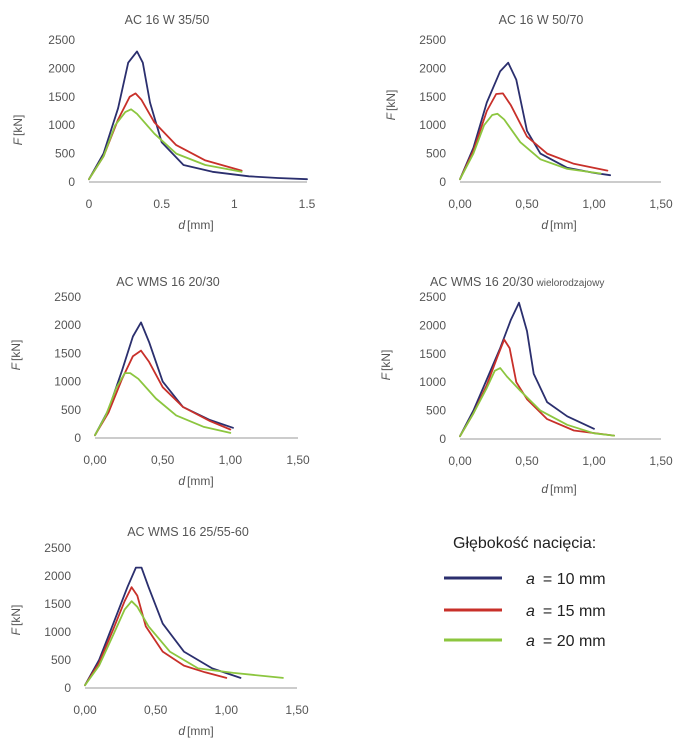 The width and height of the screenshot is (692, 742). I want to click on x-tick-label: 0, so click(89, 204).